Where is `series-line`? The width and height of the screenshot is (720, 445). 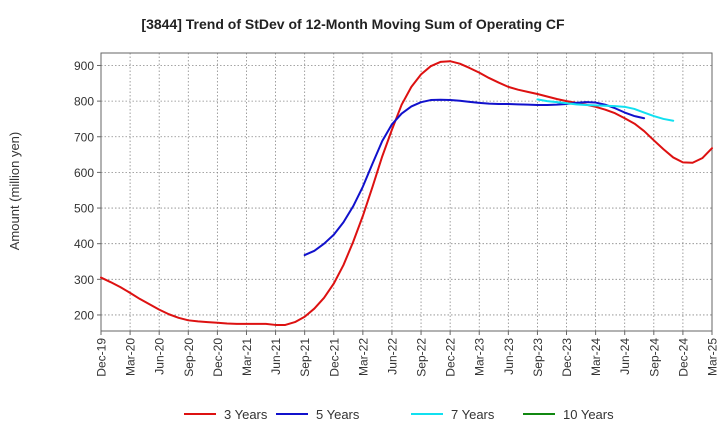
series-line is located at coordinates (605, 110).